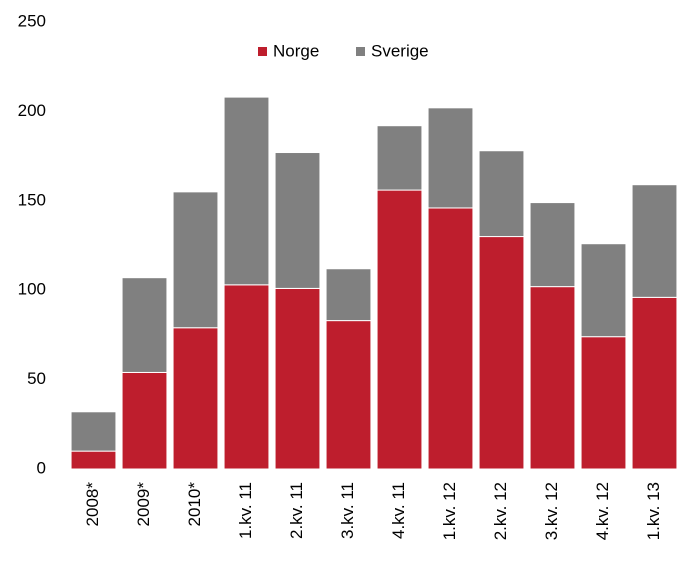 This screenshot has height=569, width=680. Describe the element at coordinates (398, 510) in the screenshot. I see `x-tick-label: 4.kv. 11` at that location.